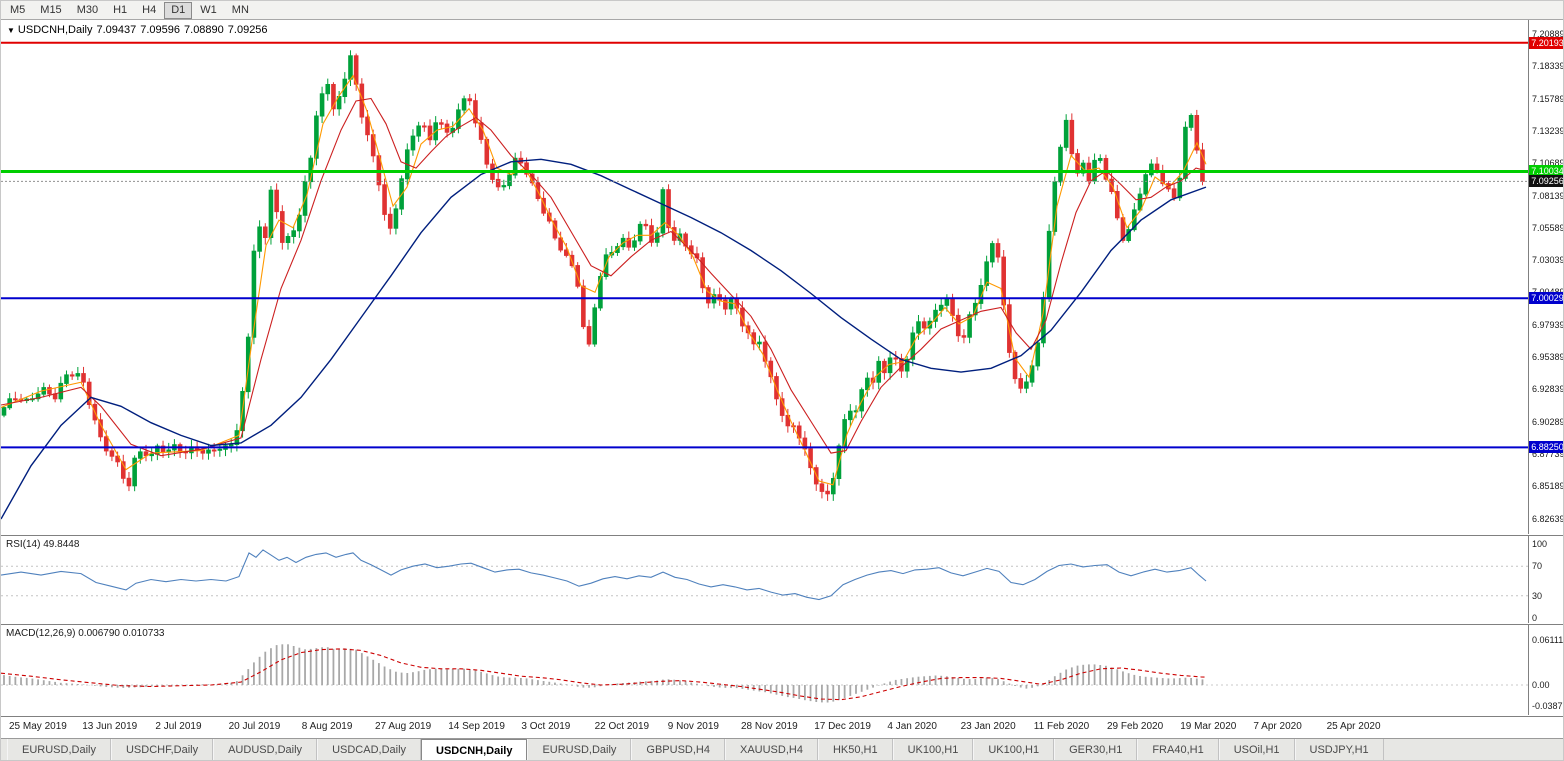 Image resolution: width=1564 pixels, height=761 pixels. What do you see at coordinates (247, 30) in the screenshot?
I see `ohlc-close: 7.09256` at bounding box center [247, 30].